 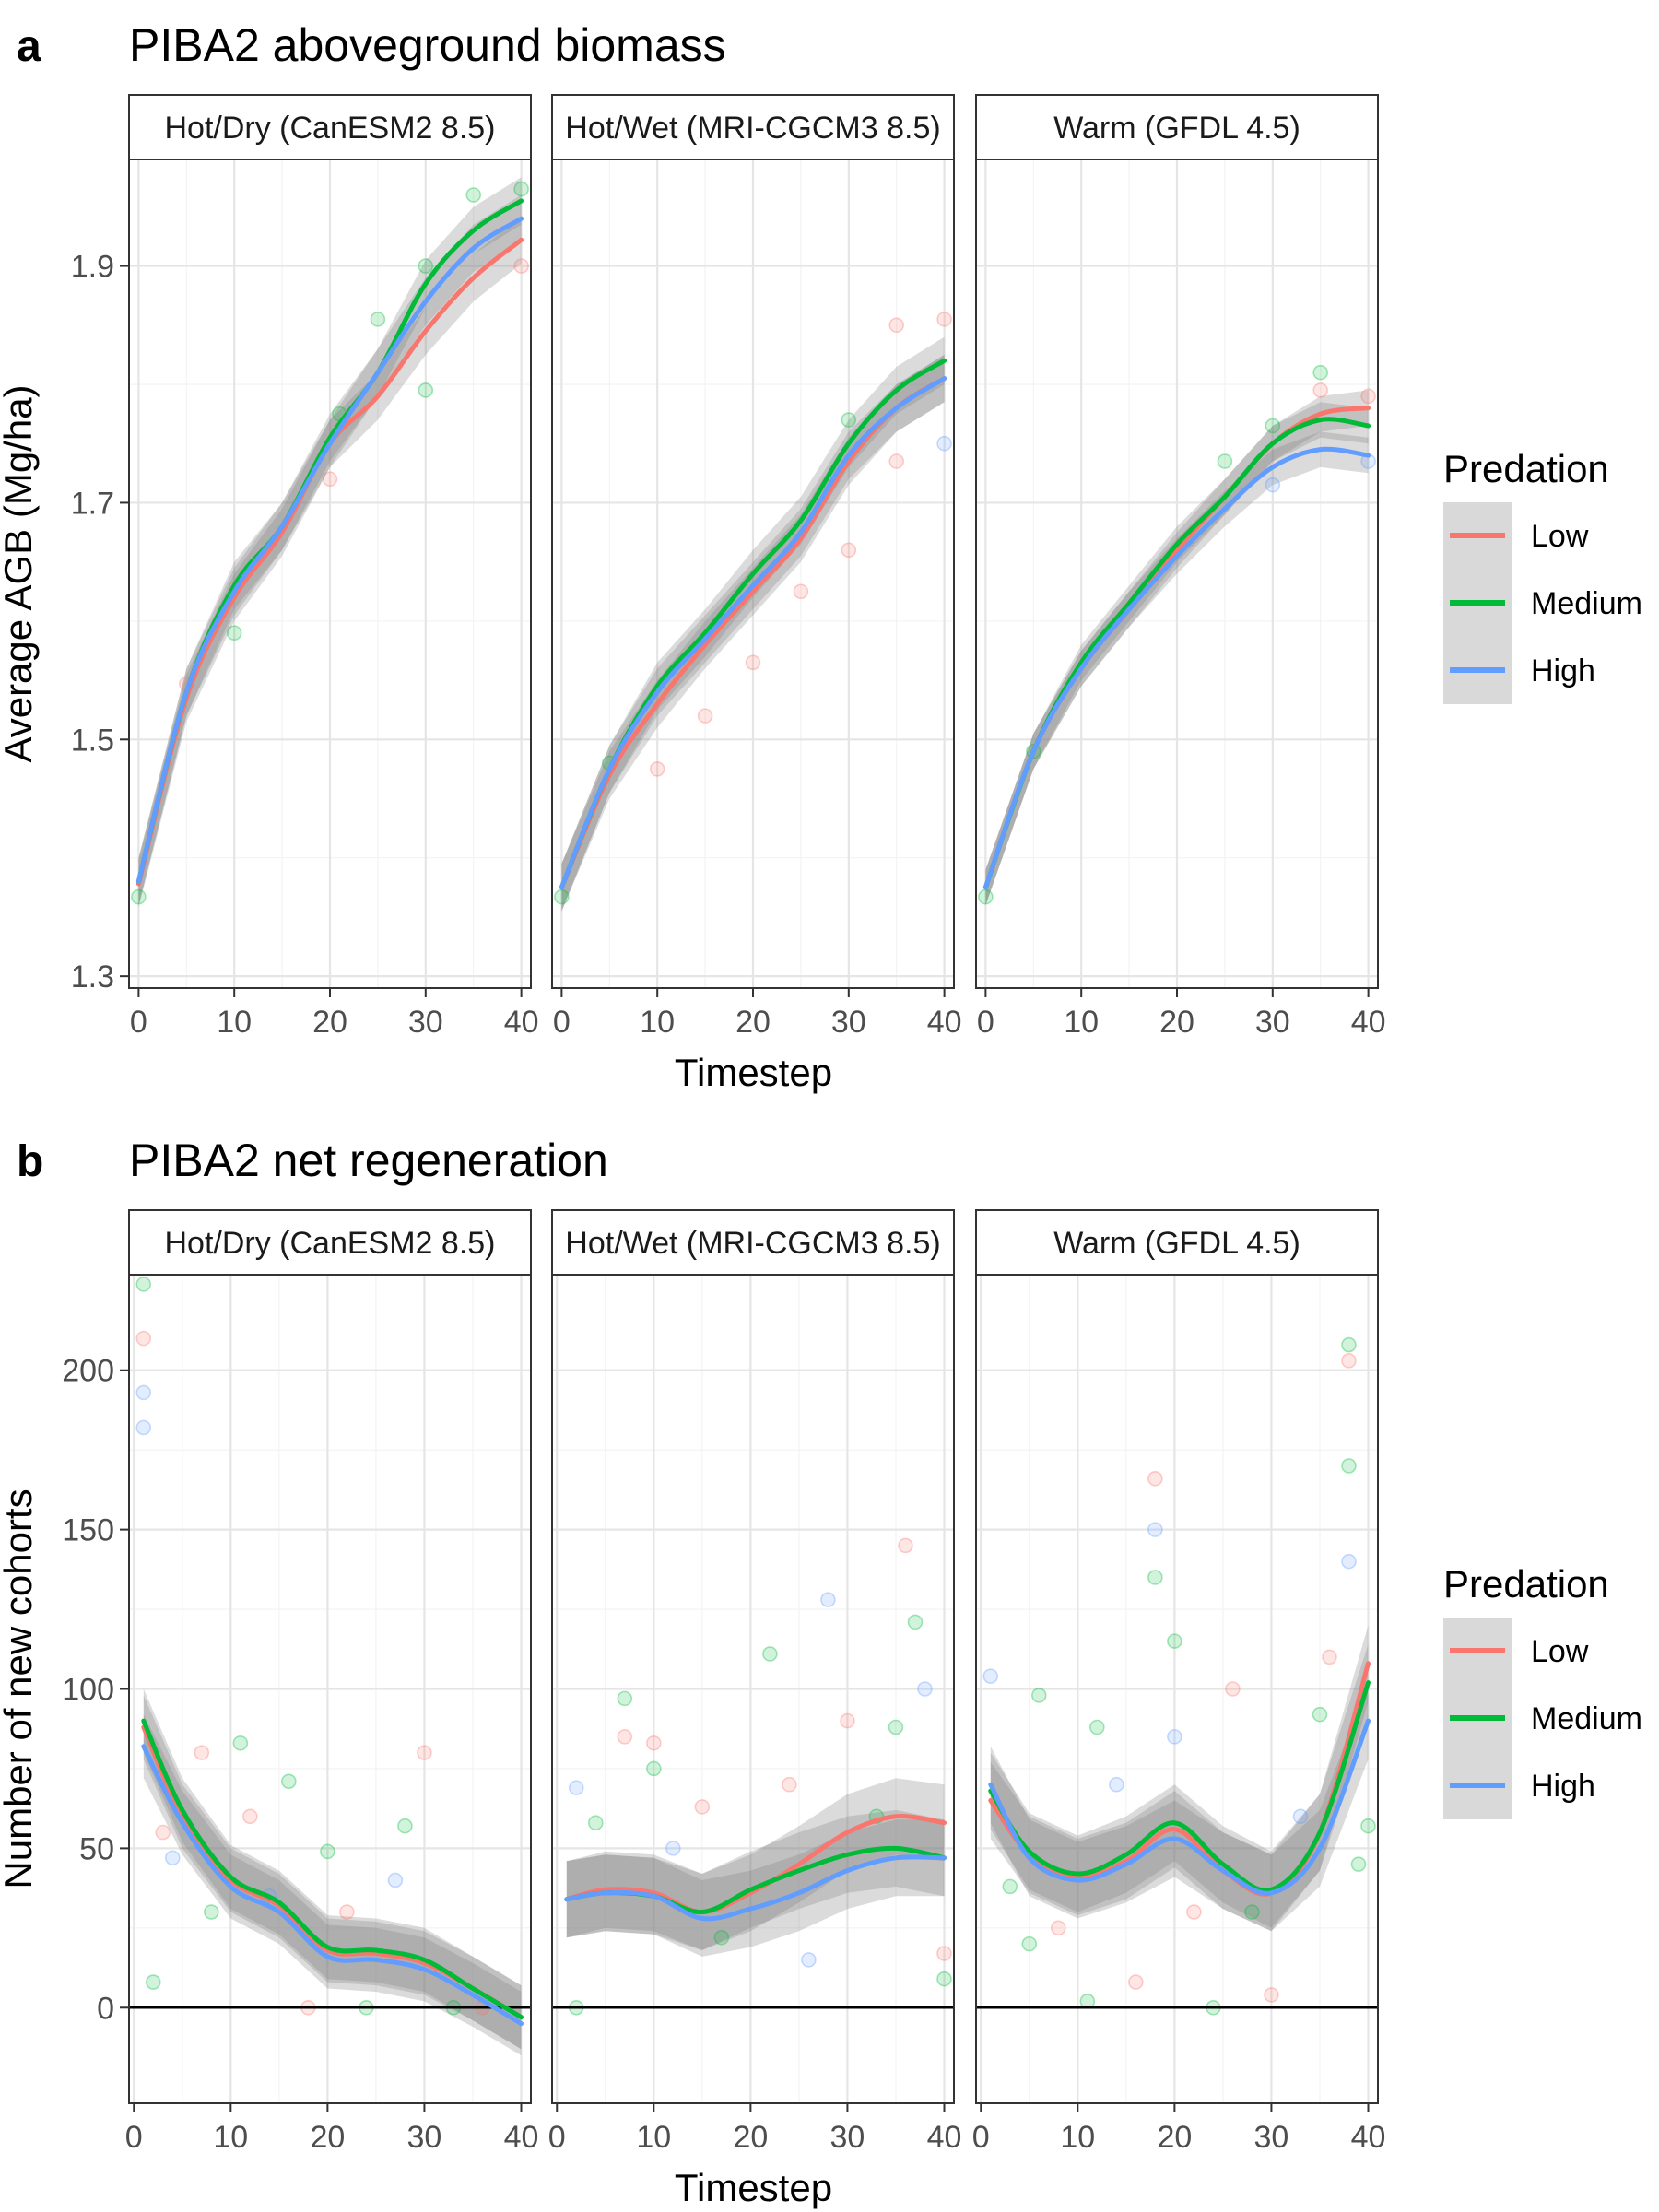 What do you see at coordinates (30, 1161) in the screenshot?
I see `chart-label: b` at bounding box center [30, 1161].